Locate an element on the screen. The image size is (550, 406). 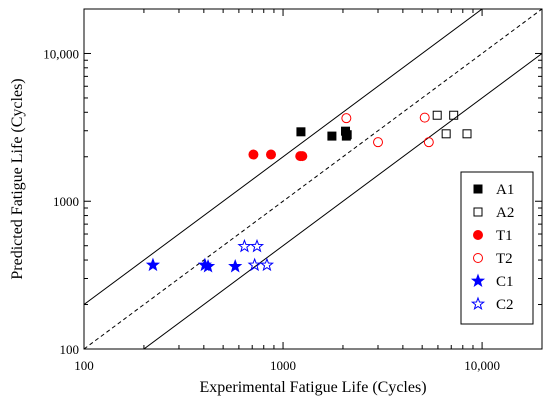
legend-label-t1: T1 is located at coordinates (504, 236).